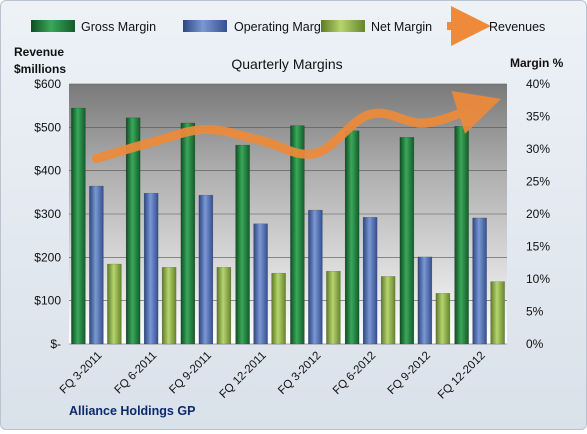 The width and height of the screenshot is (587, 434). I want to click on x-tick-label: FQ 3-2012, so click(299, 373).